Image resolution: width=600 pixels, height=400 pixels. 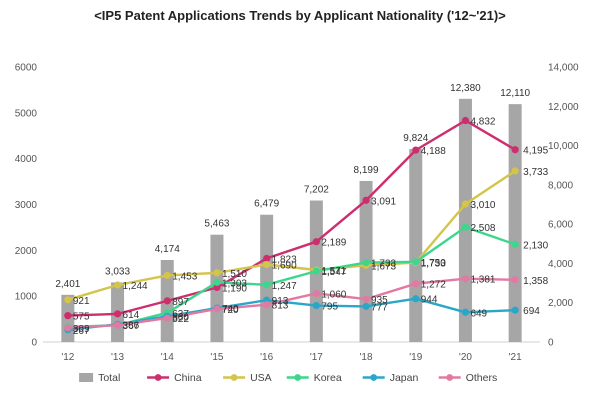 What do you see at coordinates (482, 280) in the screenshot?
I see `line-data-label-others: 1,381` at bounding box center [482, 280].